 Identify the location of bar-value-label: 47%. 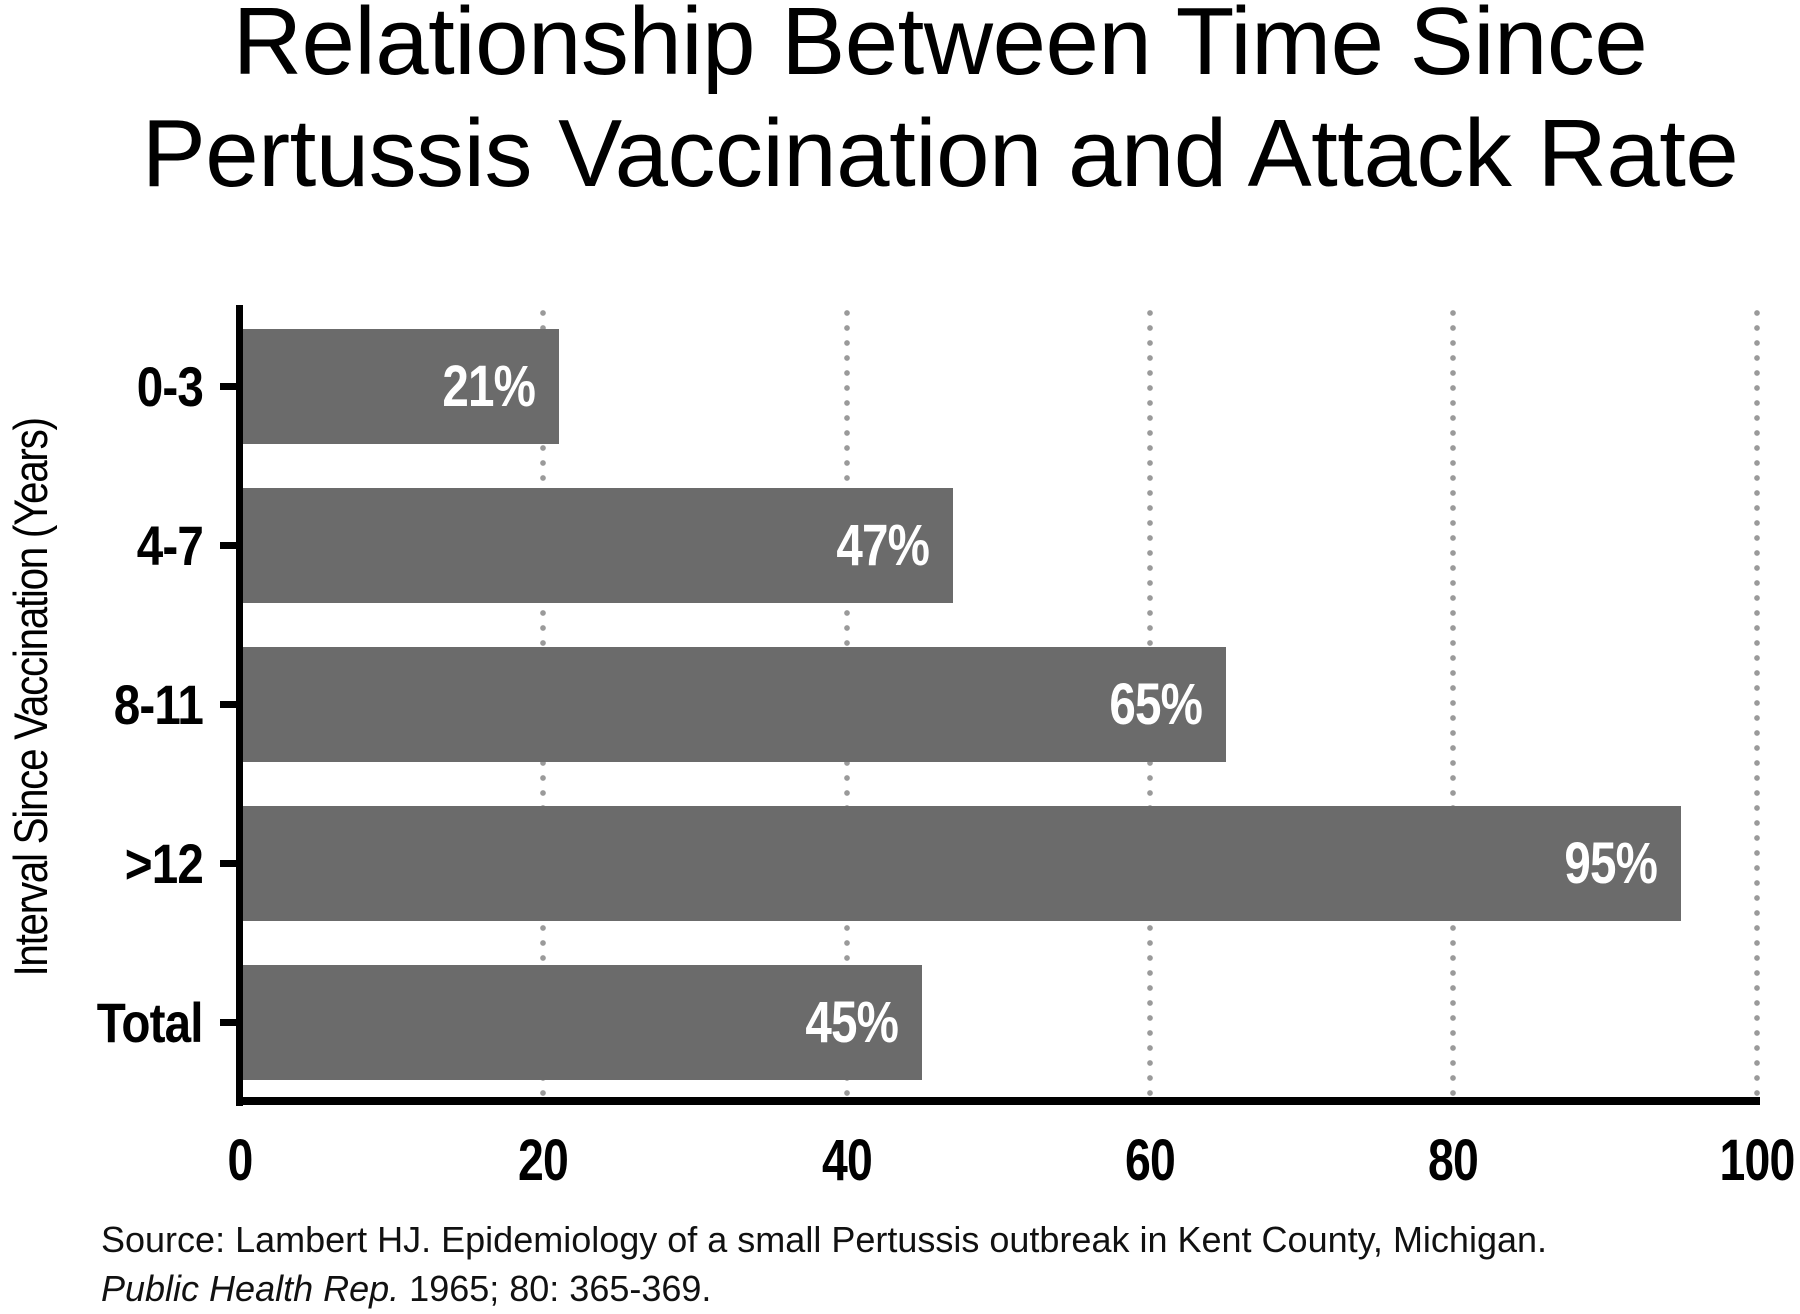
(883, 545).